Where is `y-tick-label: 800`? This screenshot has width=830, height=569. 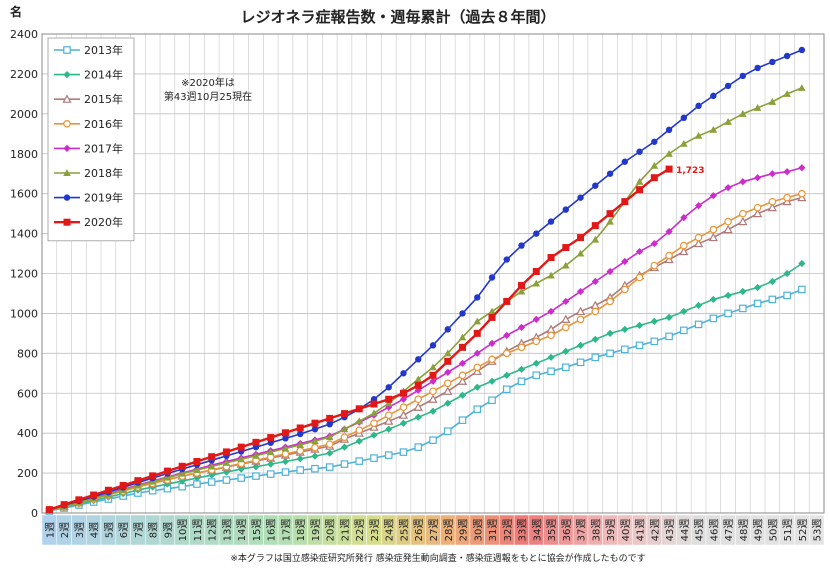 y-tick-label: 800 is located at coordinates (27, 353).